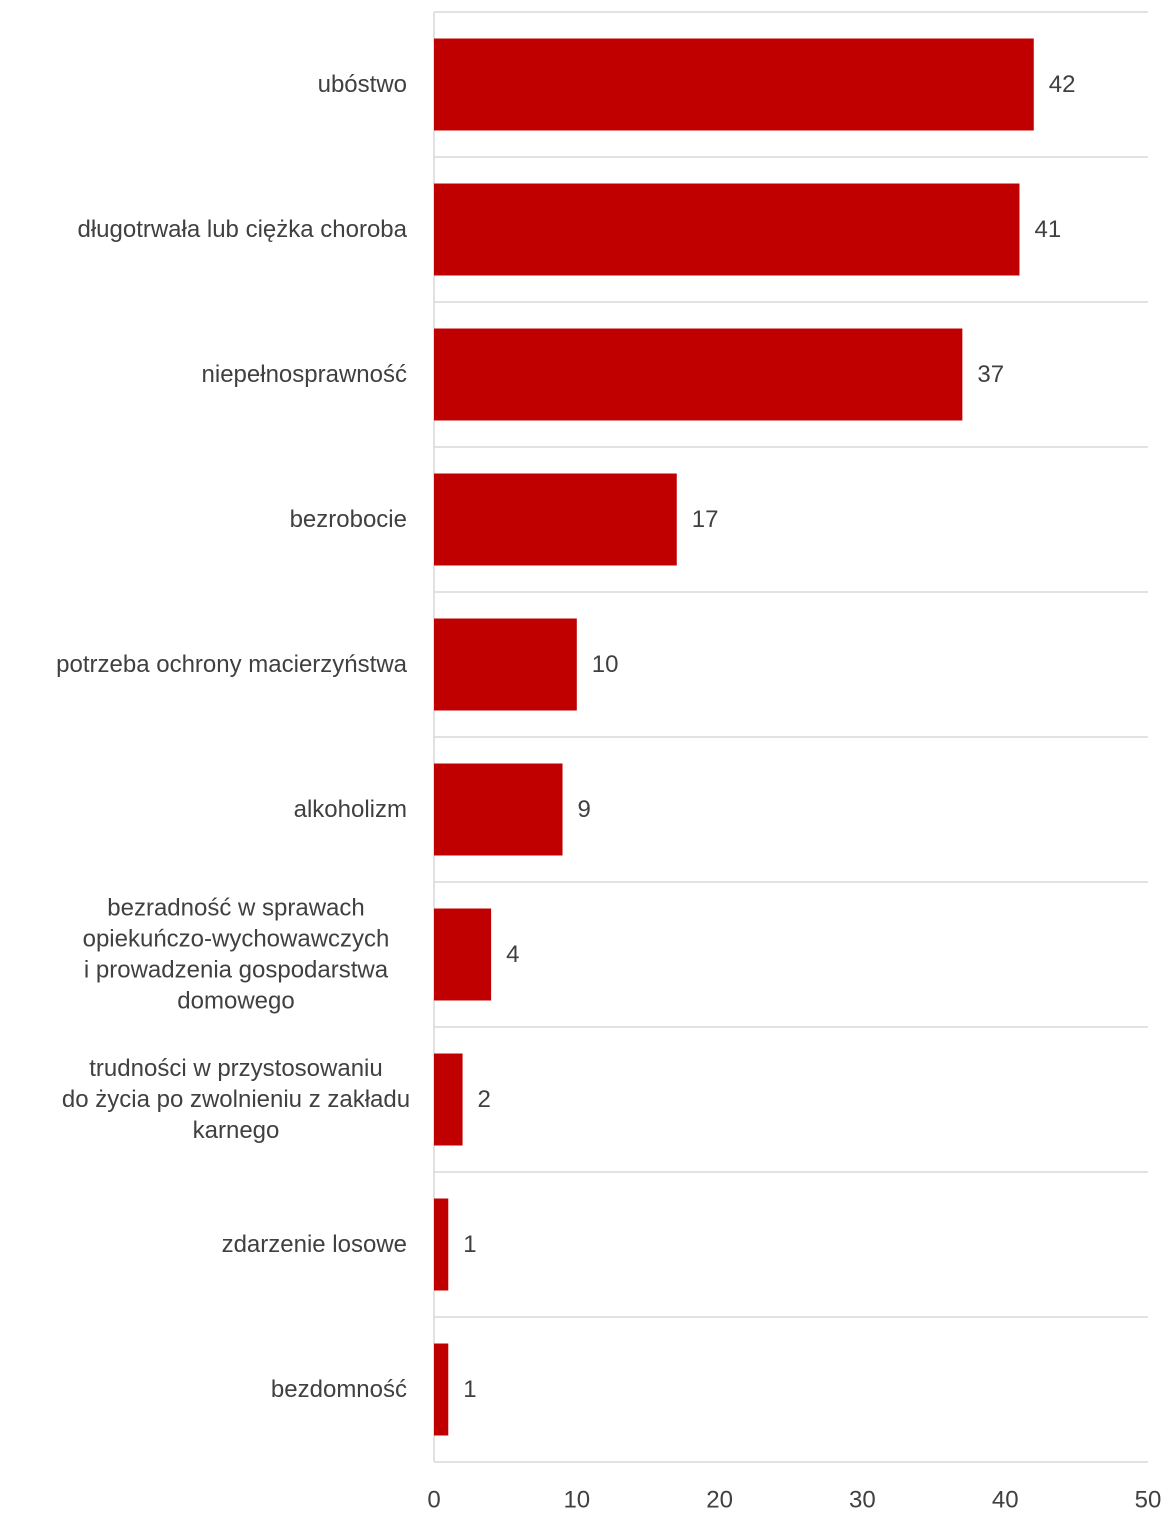  What do you see at coordinates (484, 1099) in the screenshot?
I see `data-label: 2` at bounding box center [484, 1099].